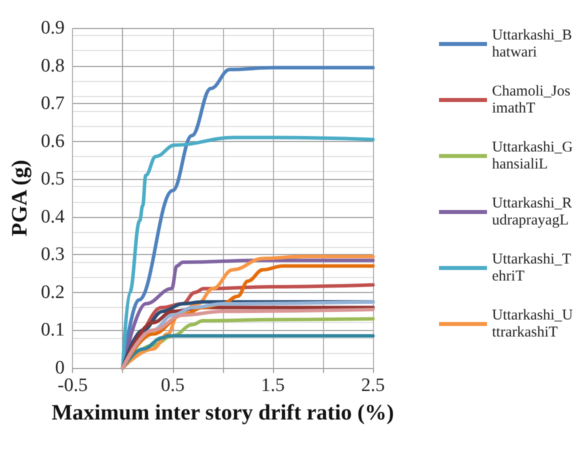 The image size is (584, 450). I want to click on x-tick-label: 1.5, so click(273, 385).